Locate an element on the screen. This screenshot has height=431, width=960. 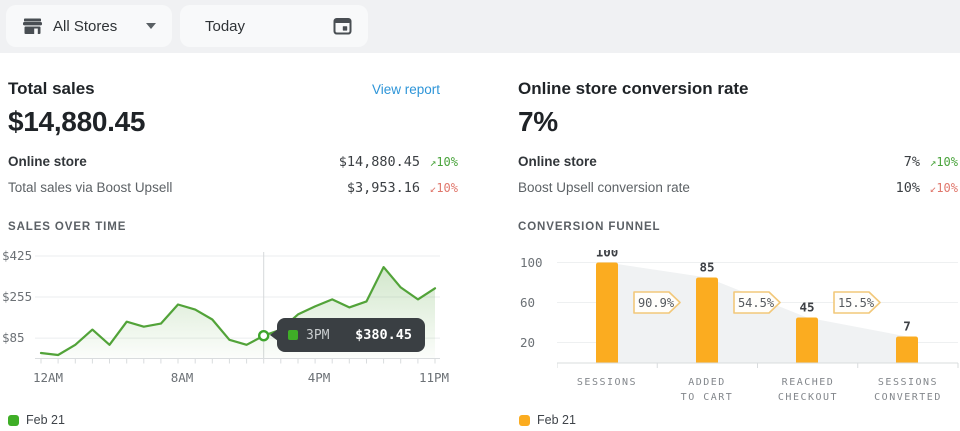
funnel-chart-svg: 100 85 45 7 90.9% 54.5% 15.5% is located at coordinates (758, 309).